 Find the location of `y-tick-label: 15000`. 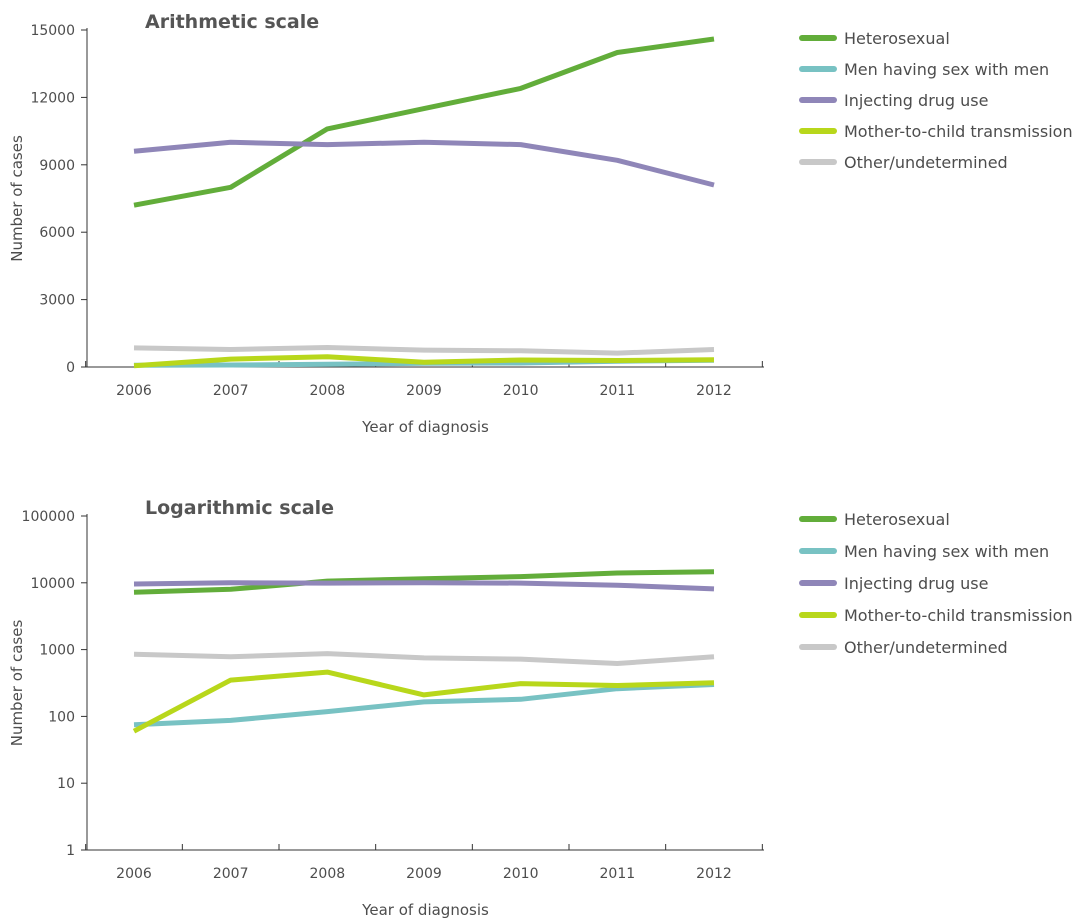

y-tick-label: 15000 is located at coordinates (52, 31).